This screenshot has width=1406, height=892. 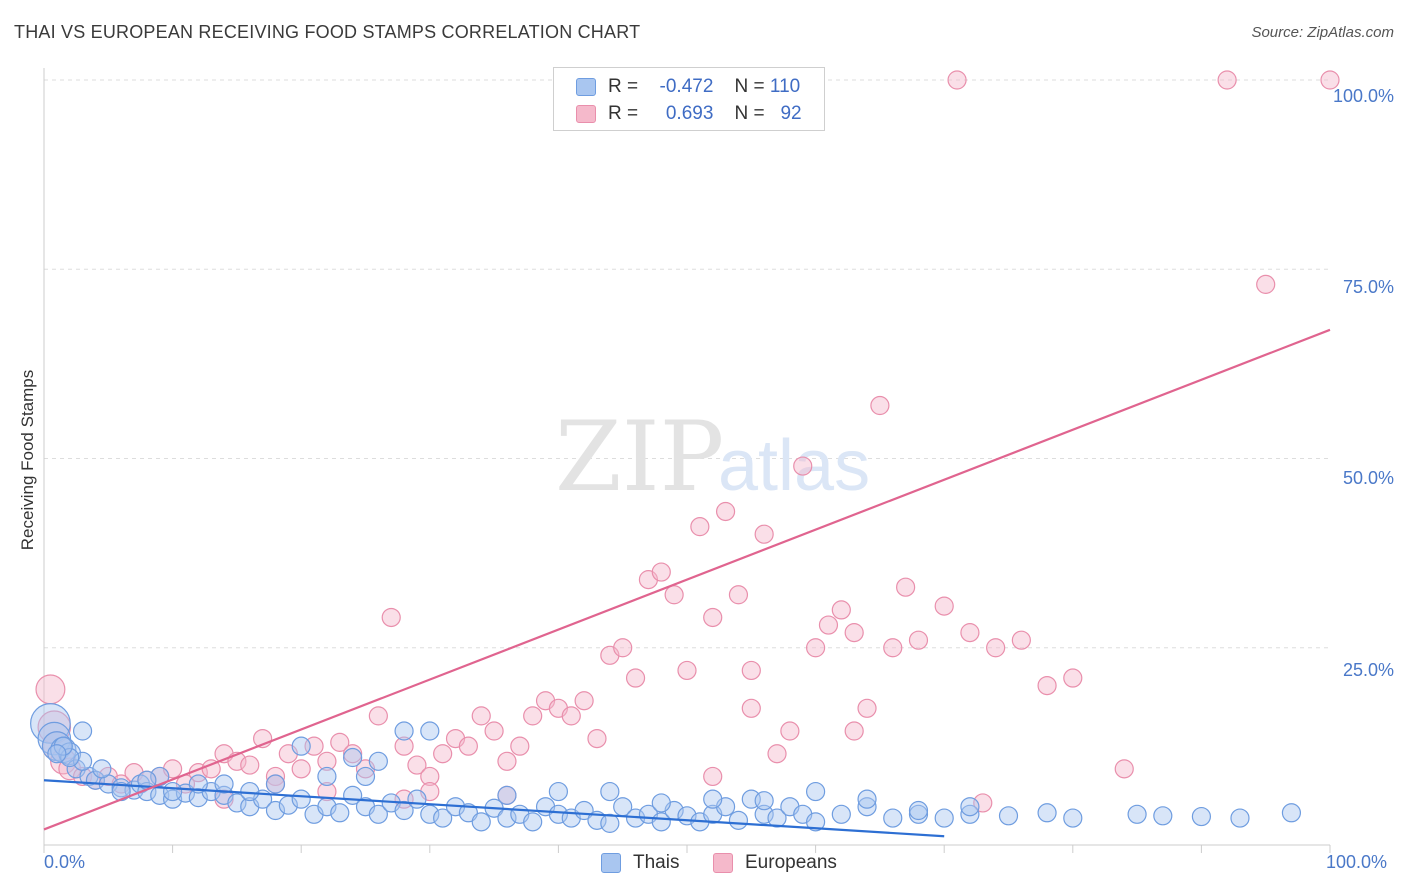 I want to click on thais-trend-line, so click(x=494, y=808).